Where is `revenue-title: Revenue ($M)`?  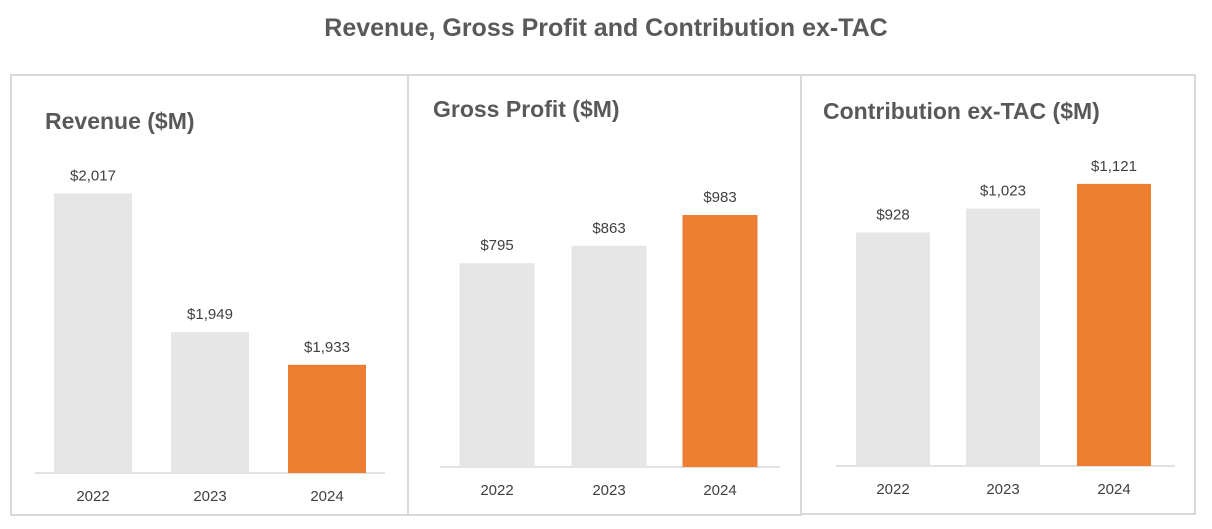
revenue-title: Revenue ($M) is located at coordinates (120, 121).